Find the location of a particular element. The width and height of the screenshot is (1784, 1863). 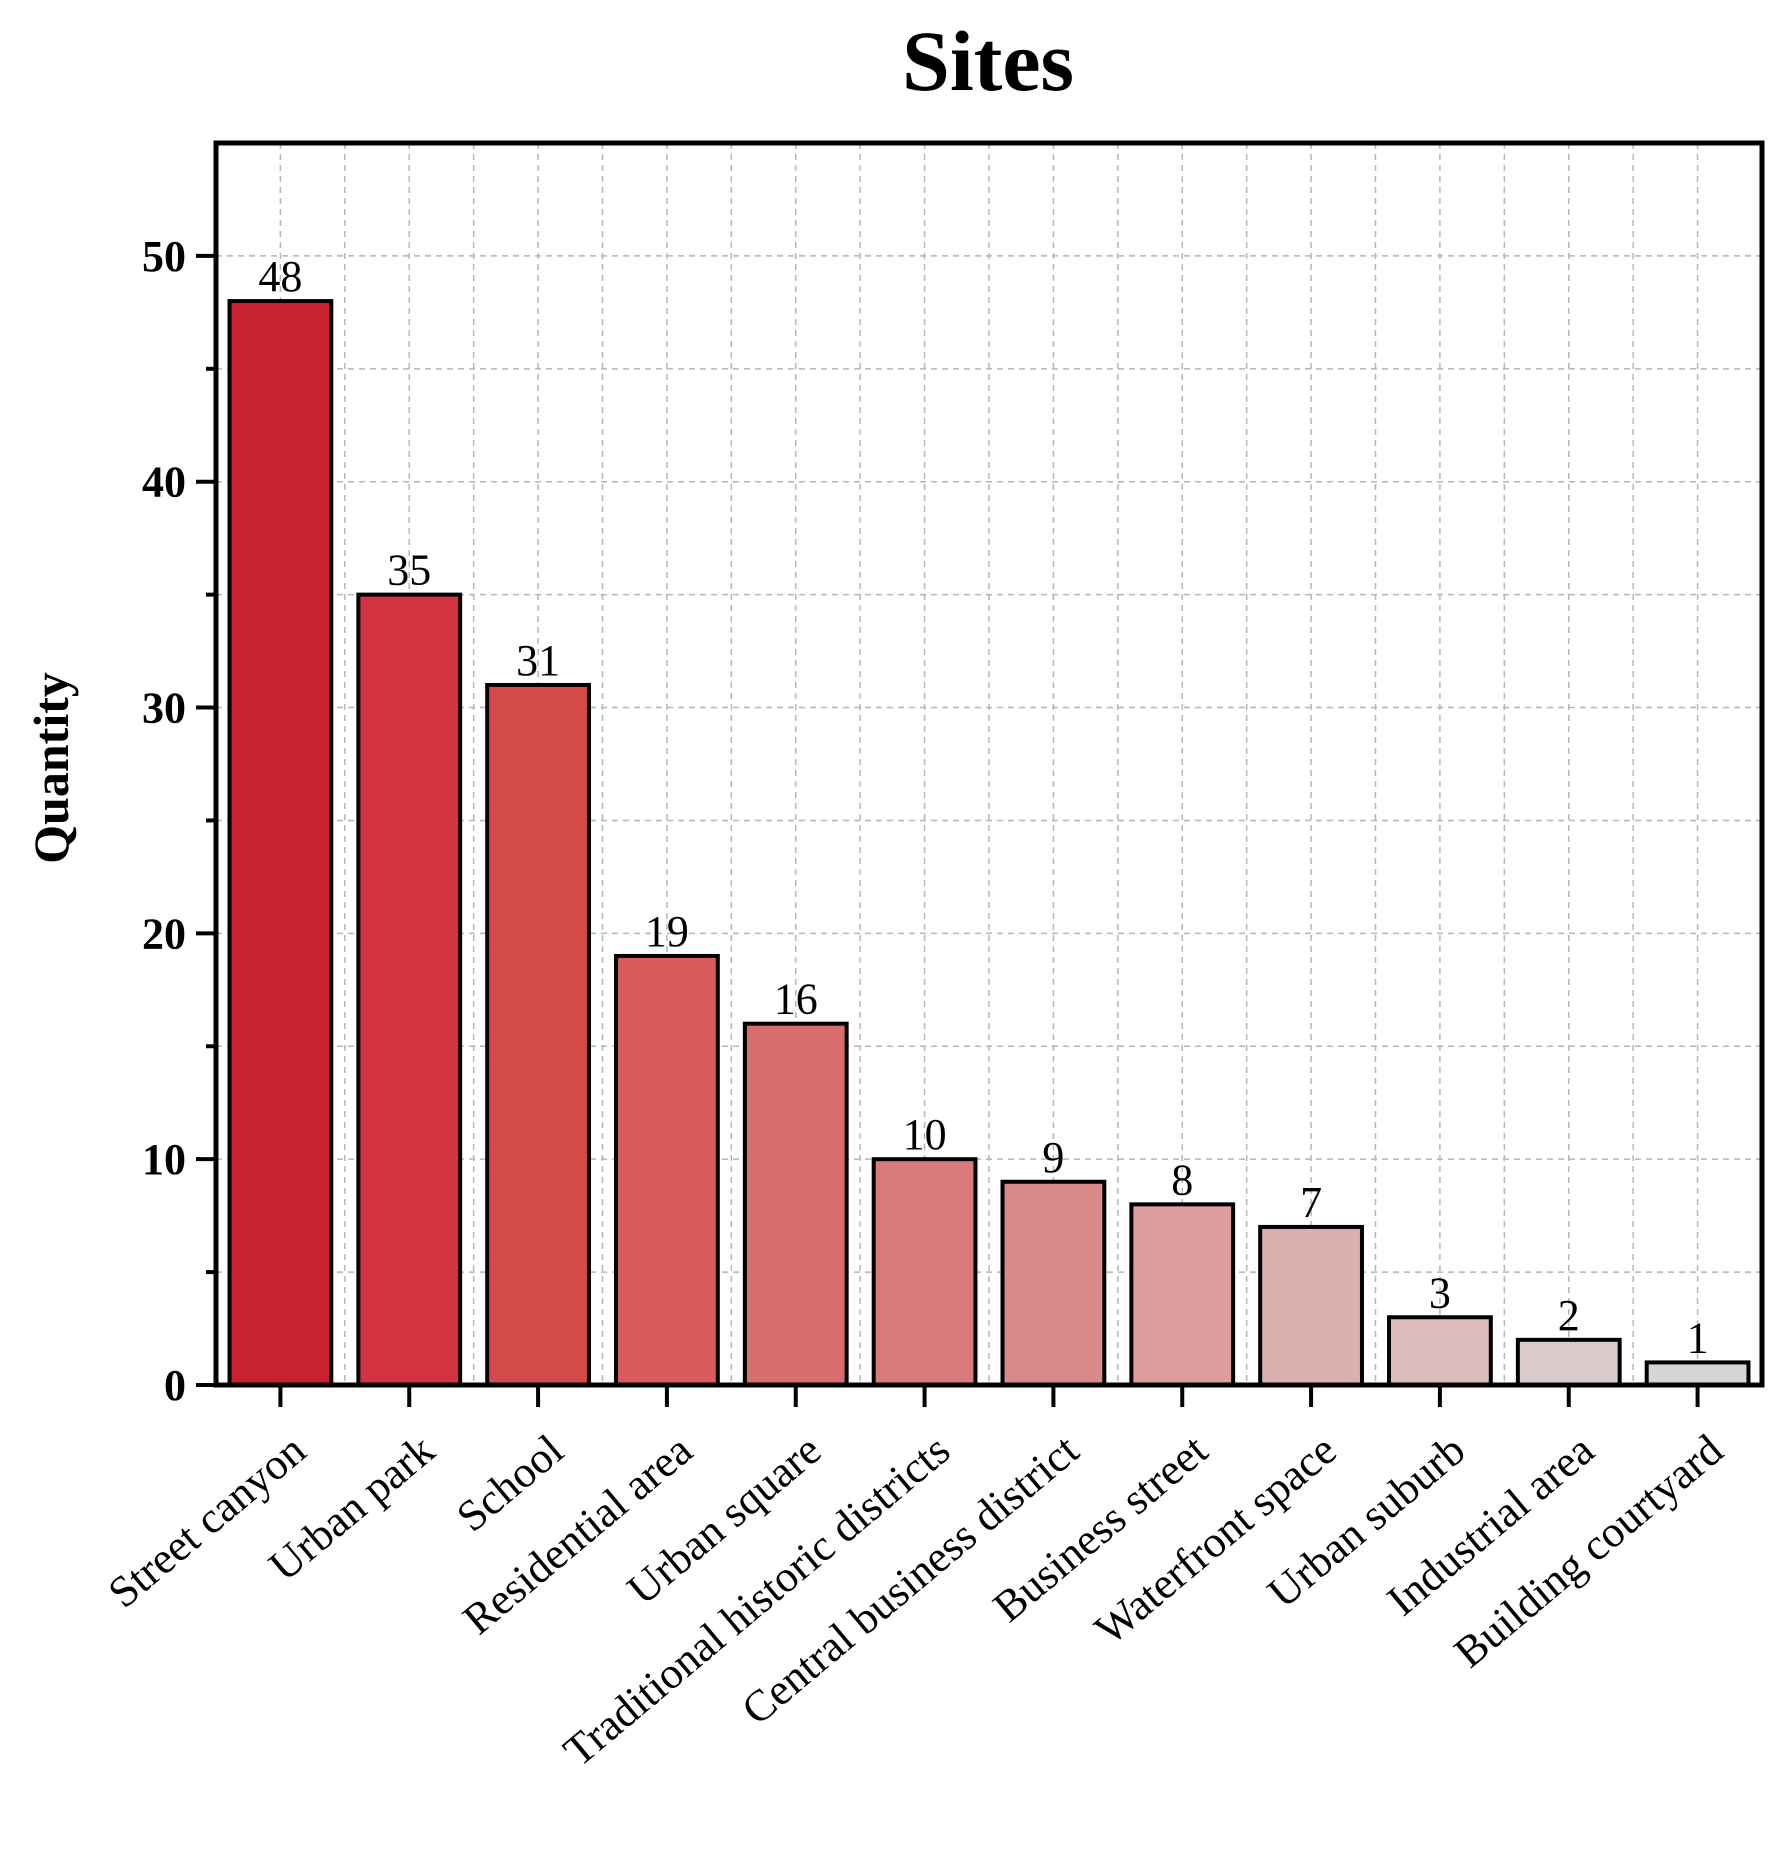

data-label: 31 is located at coordinates (538, 660).